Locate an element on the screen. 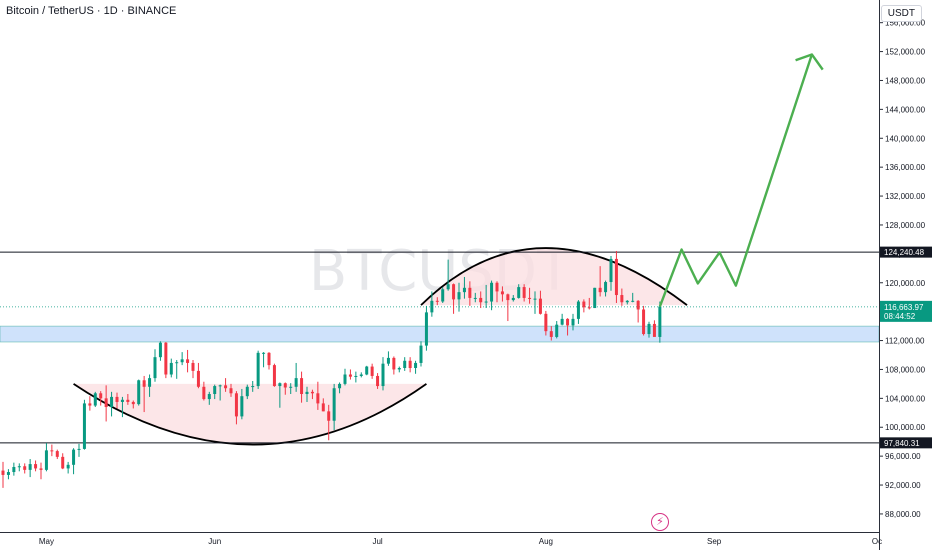 This screenshot has height=550, width=932. y-tick-label: 120,000.00 is located at coordinates (905, 283).